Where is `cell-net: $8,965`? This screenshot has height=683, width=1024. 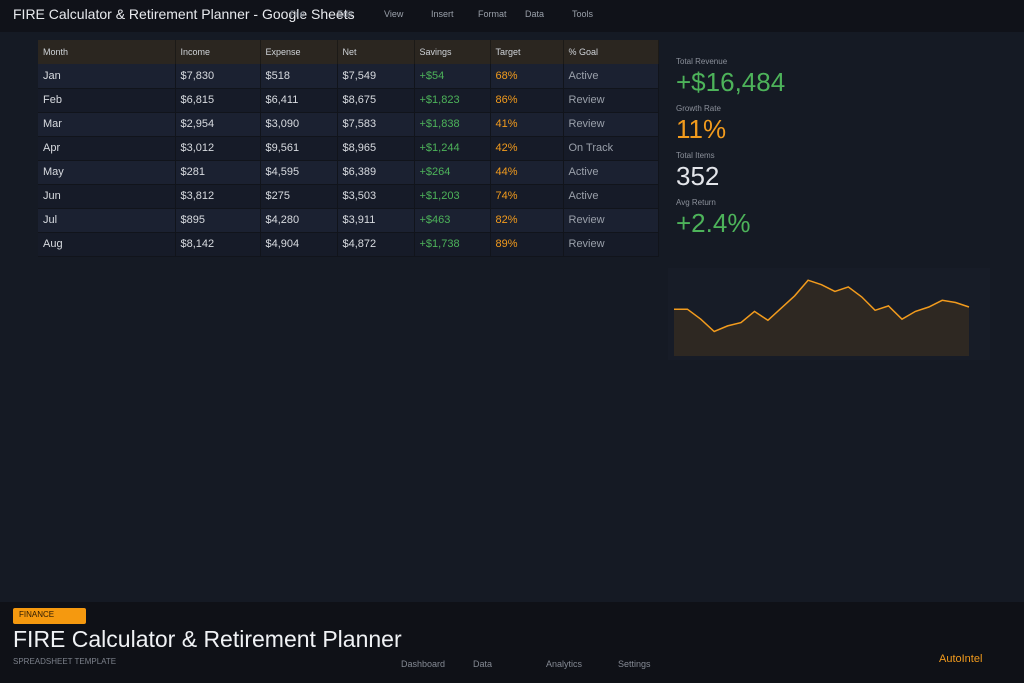
cell-net: $8,965 is located at coordinates (376, 148).